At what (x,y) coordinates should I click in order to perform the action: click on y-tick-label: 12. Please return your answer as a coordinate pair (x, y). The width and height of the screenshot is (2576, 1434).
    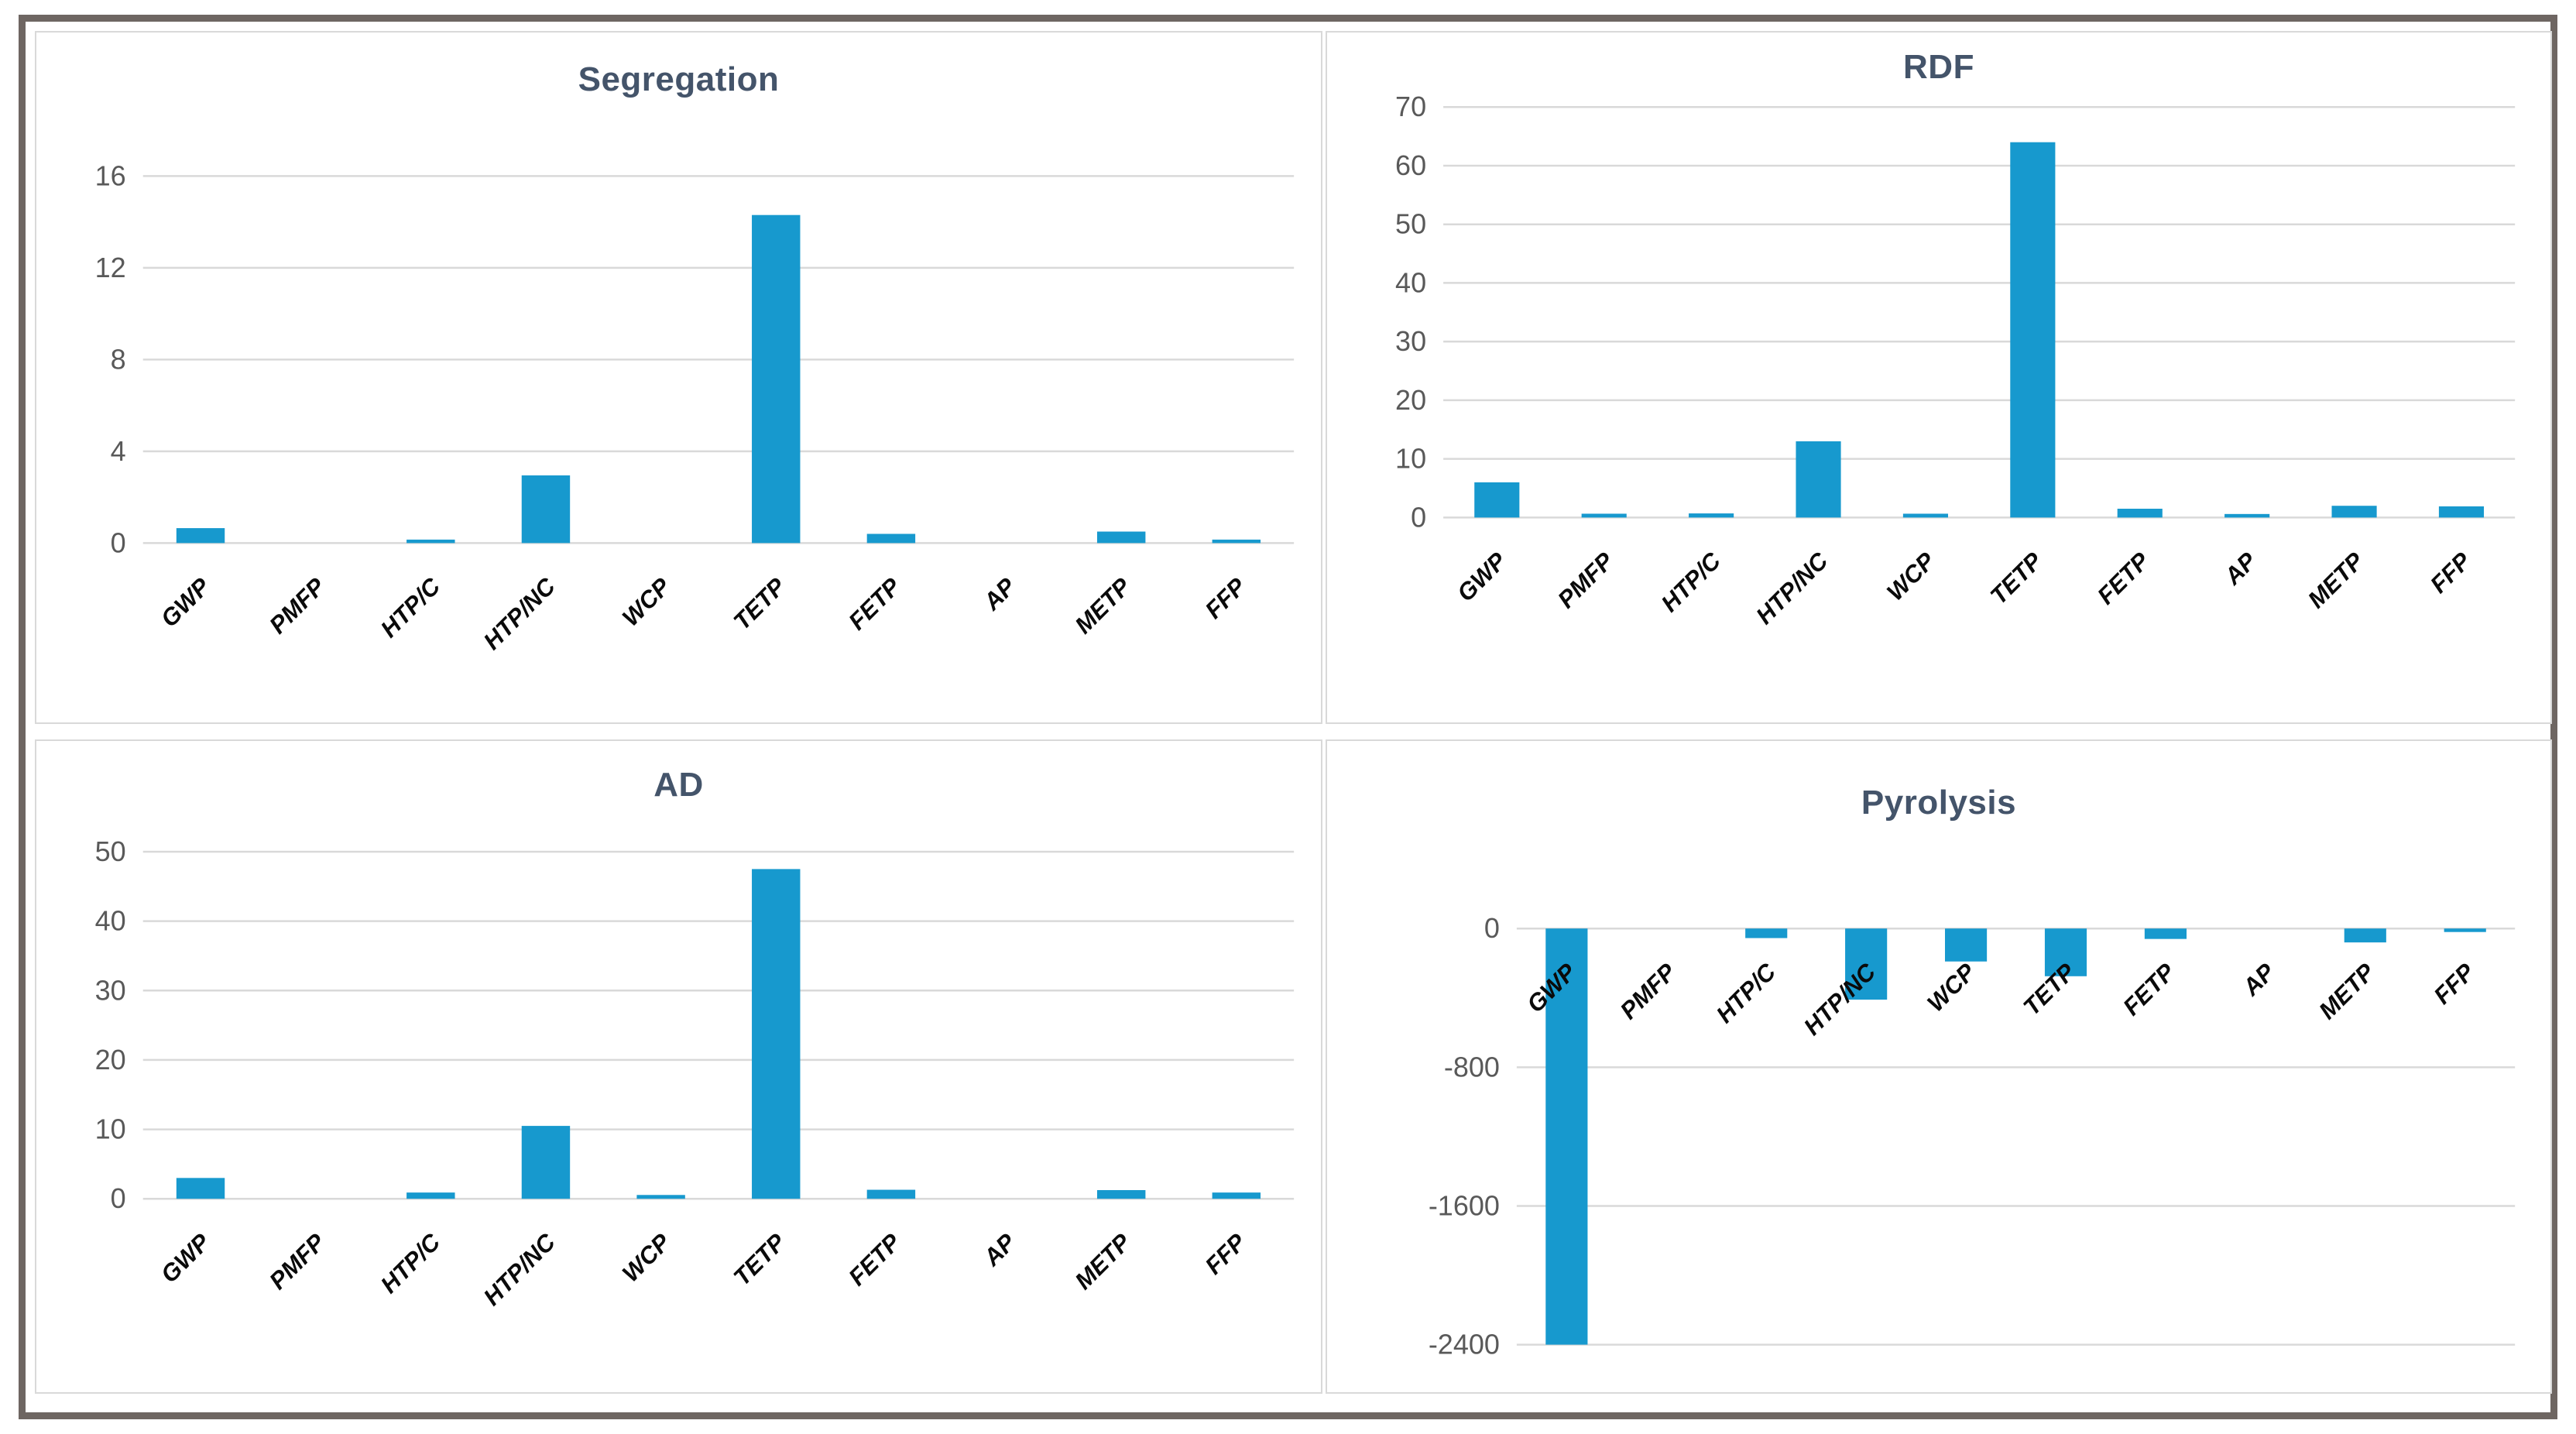
    Looking at the image, I should click on (110, 267).